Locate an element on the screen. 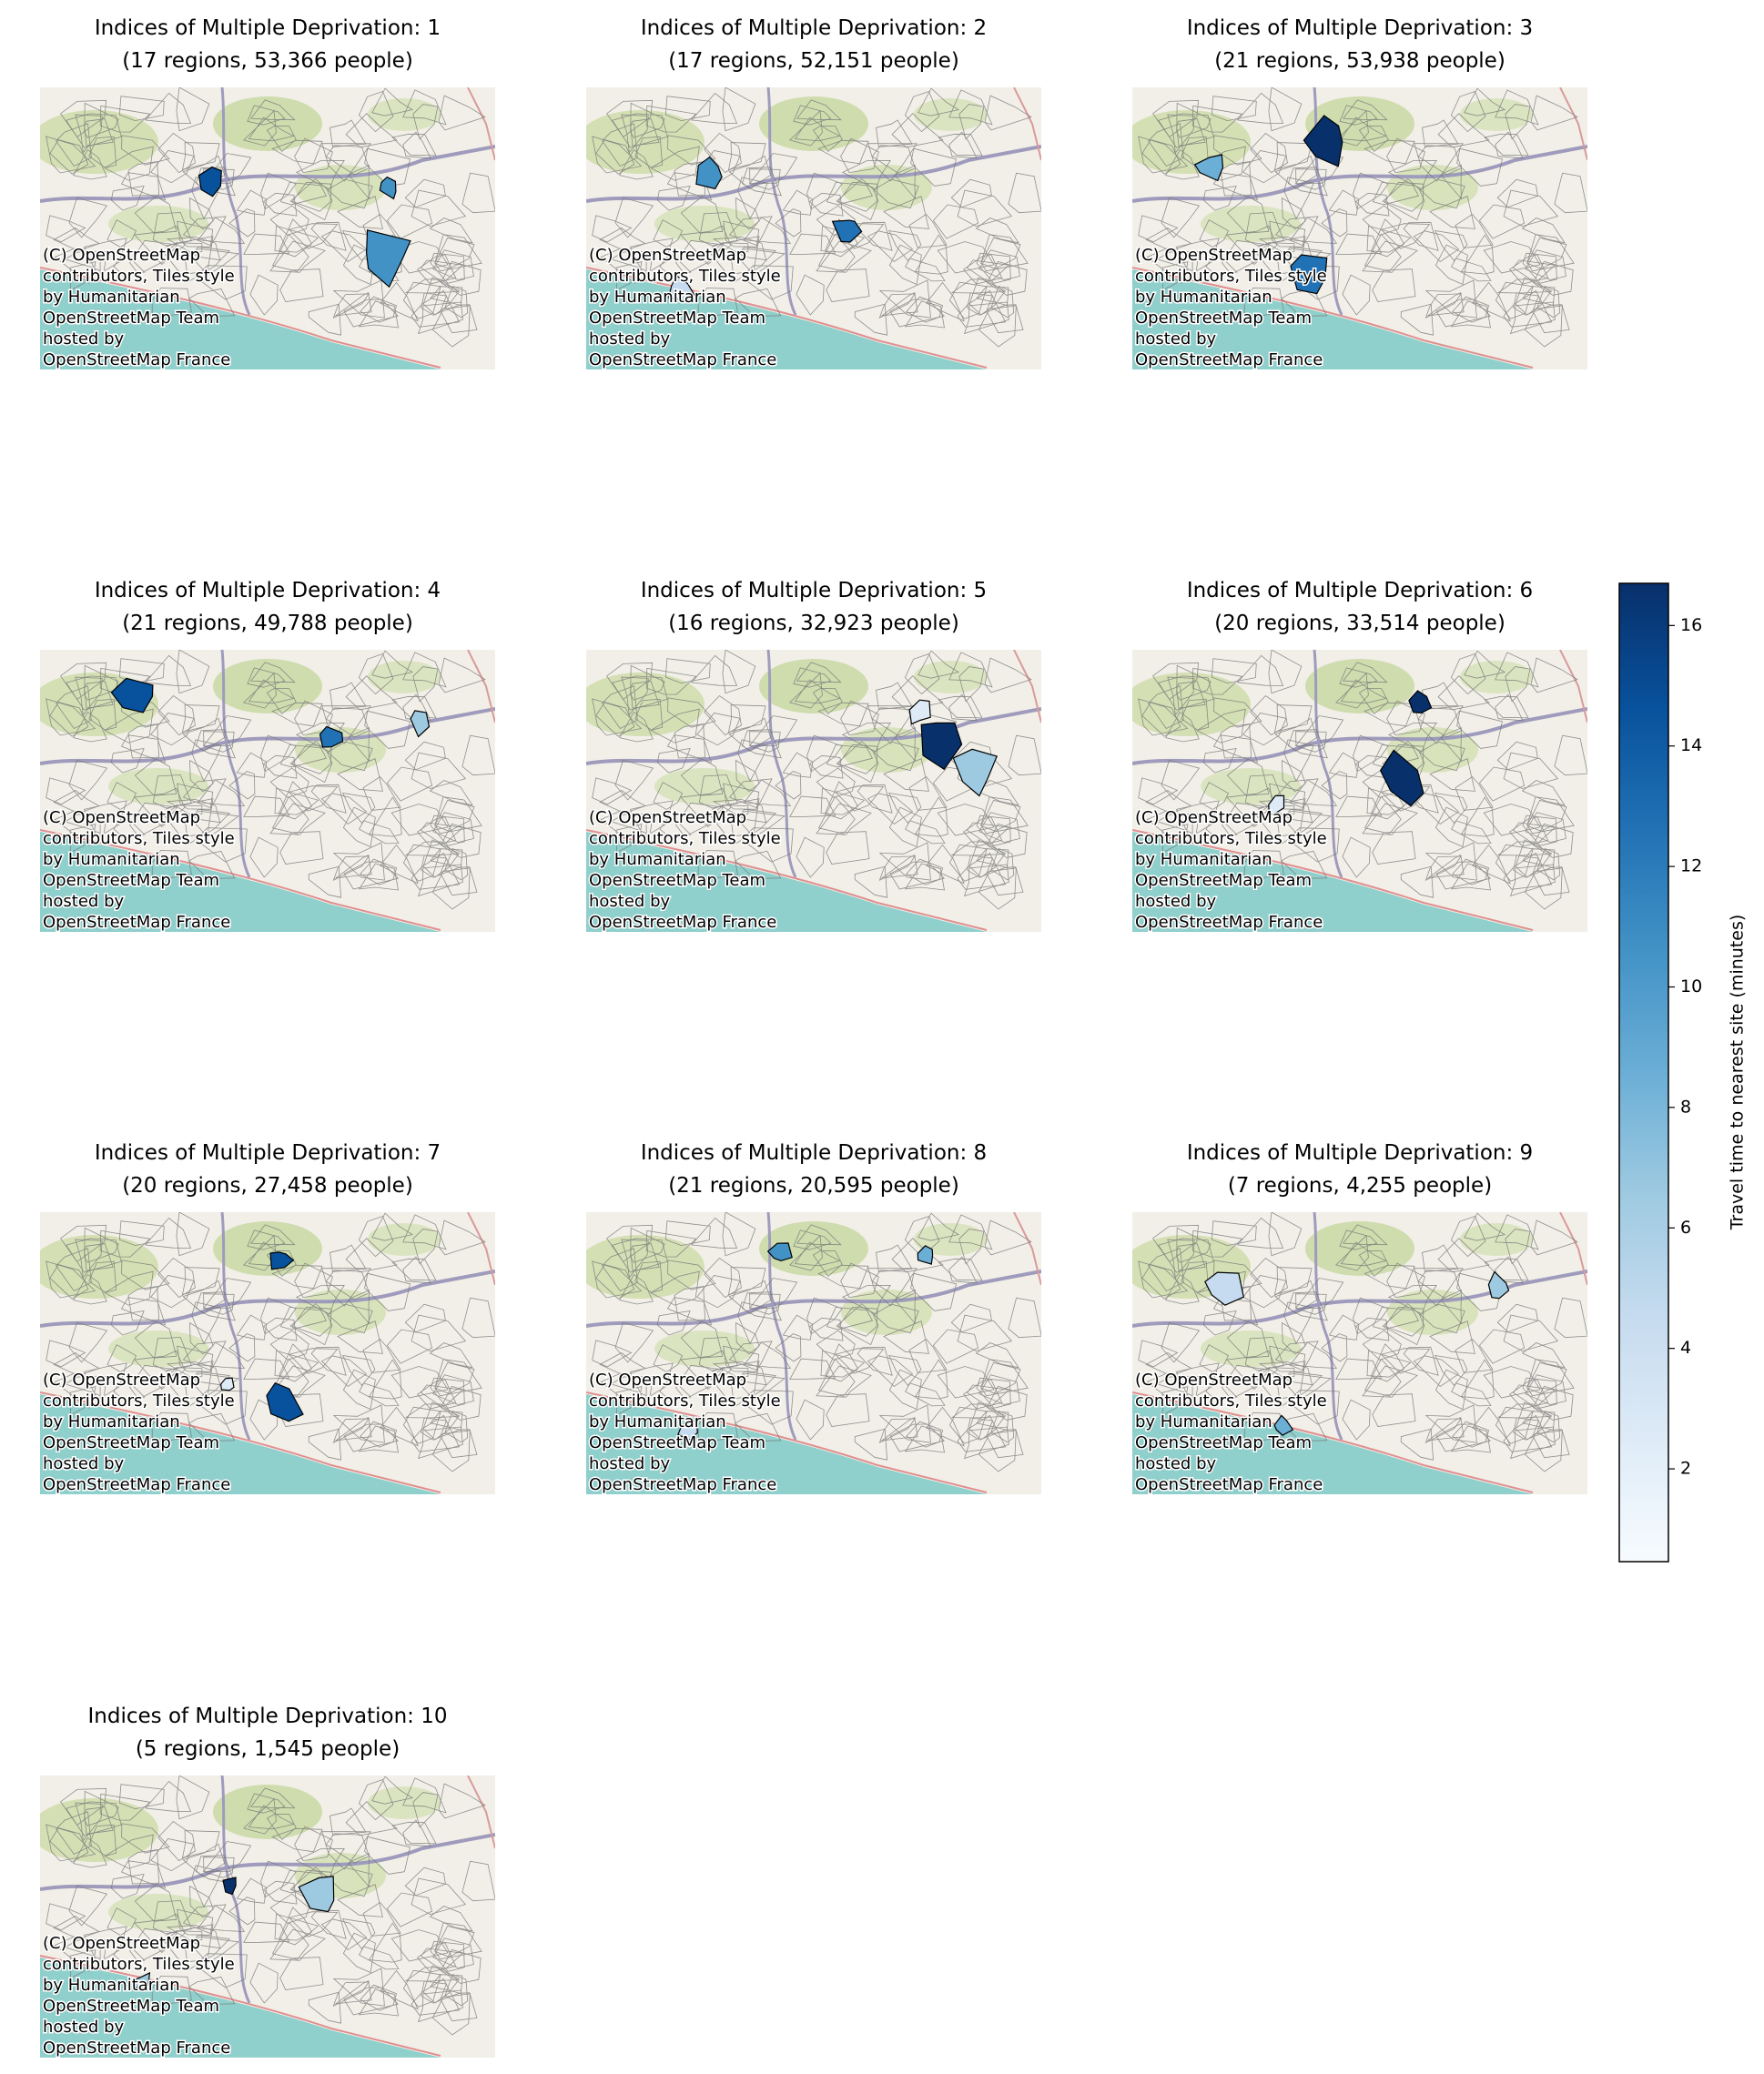 The image size is (1764, 2074). colorbar-tick-label: 2 is located at coordinates (1685, 1469).